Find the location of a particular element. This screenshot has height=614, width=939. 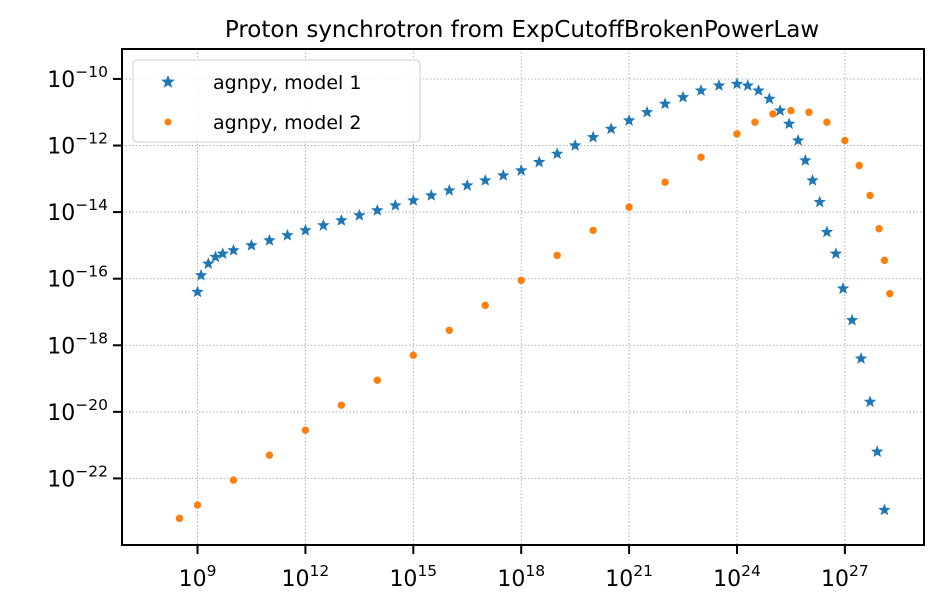

x-tick-label: 1012 is located at coordinates (306, 577).